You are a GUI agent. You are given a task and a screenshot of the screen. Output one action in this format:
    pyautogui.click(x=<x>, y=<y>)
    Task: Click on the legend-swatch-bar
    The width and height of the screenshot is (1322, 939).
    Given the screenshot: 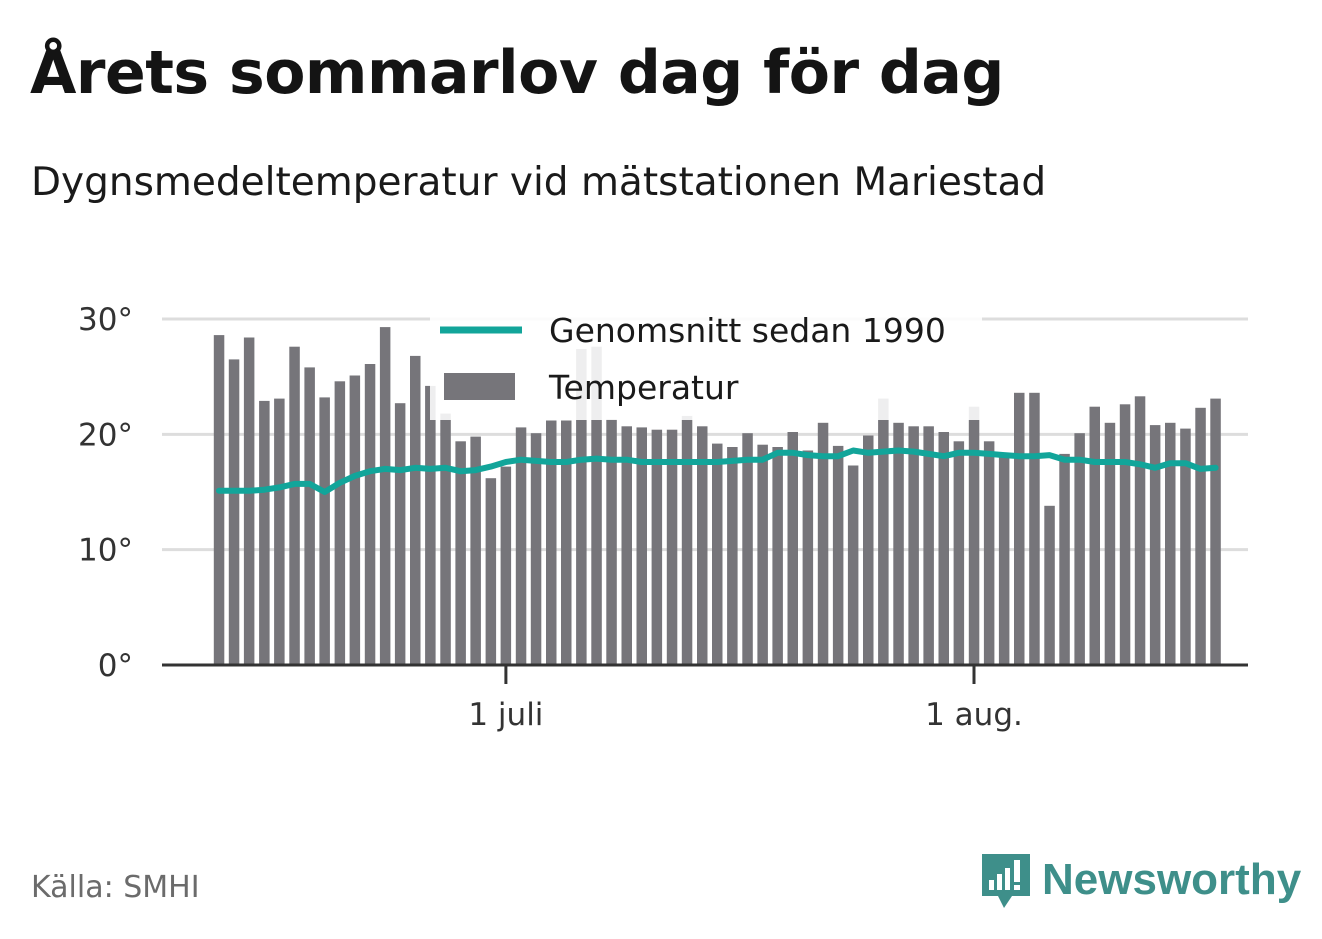 What is the action you would take?
    pyautogui.click(x=479, y=386)
    